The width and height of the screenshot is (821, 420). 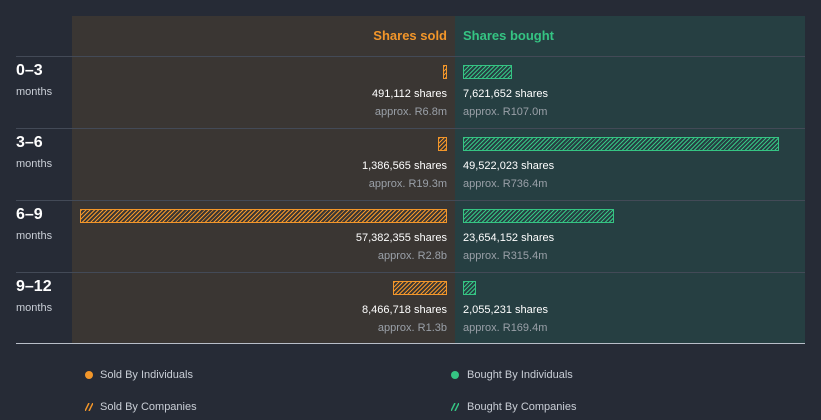 I want to click on sold-shares-value: 57,382,355 shares, so click(x=401, y=238).